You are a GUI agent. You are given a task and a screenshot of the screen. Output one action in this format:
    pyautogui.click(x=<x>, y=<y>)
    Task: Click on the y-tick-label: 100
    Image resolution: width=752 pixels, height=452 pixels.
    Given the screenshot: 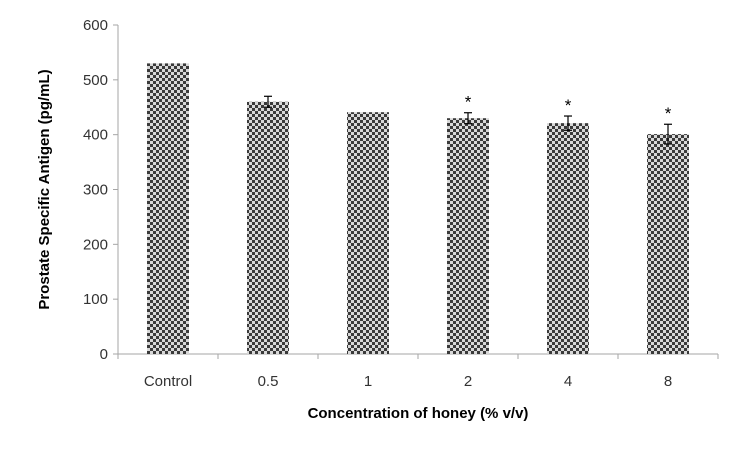 What is the action you would take?
    pyautogui.click(x=95, y=299)
    